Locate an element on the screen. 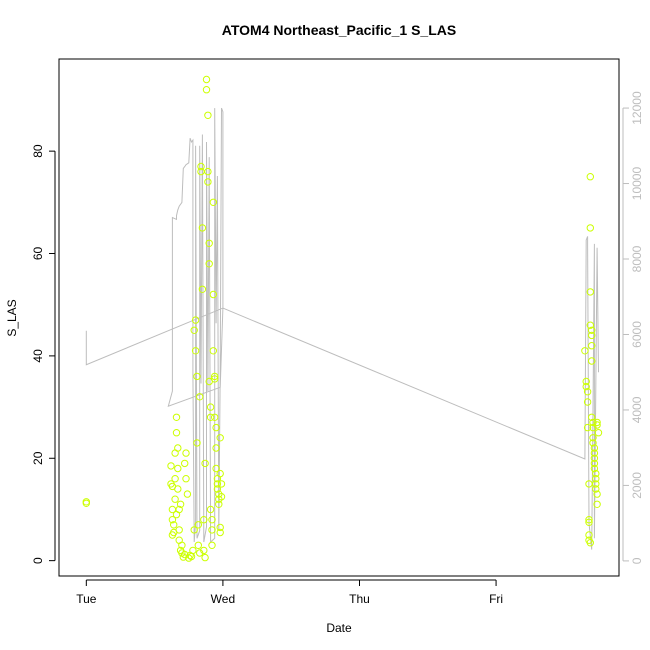 The width and height of the screenshot is (650, 650). y2-tick-label: 2000 is located at coordinates (637, 485).